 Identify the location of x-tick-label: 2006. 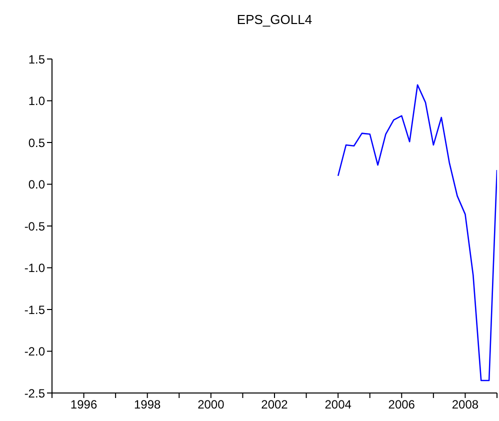
(402, 405).